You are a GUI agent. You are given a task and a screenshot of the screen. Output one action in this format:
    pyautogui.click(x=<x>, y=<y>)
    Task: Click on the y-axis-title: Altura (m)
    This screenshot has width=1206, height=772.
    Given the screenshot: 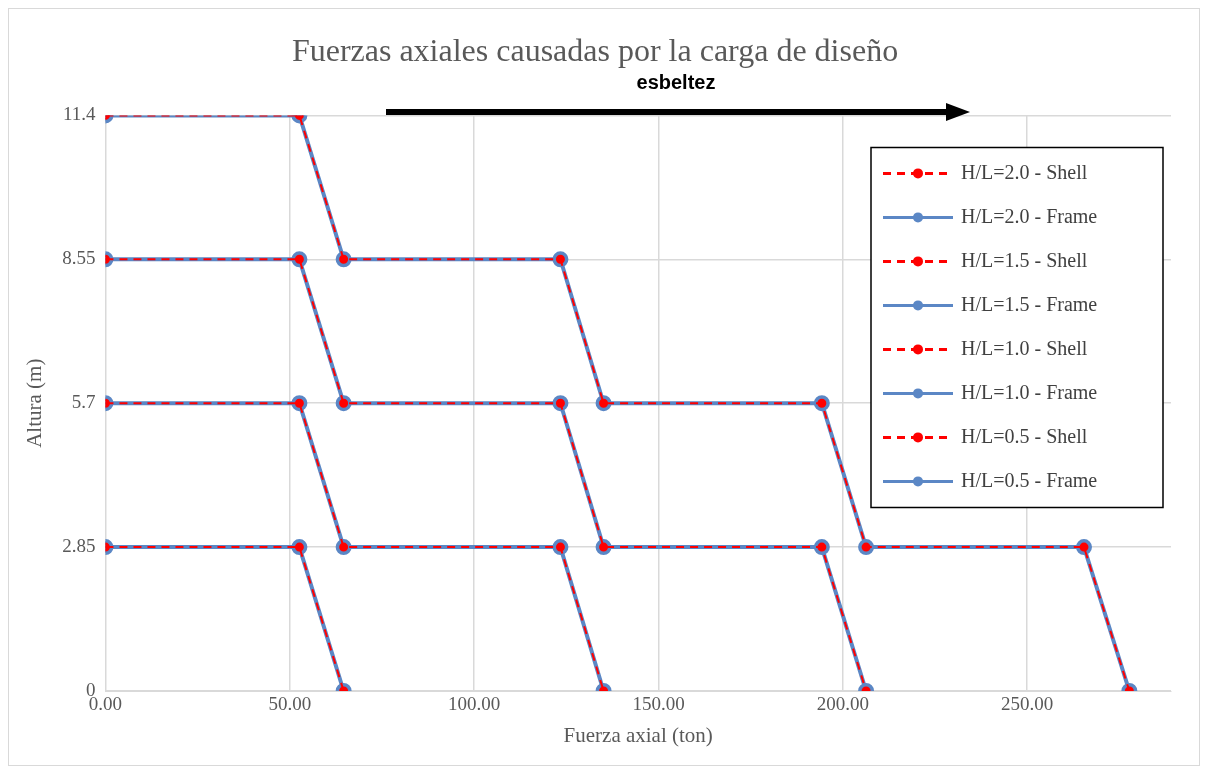 What is the action you would take?
    pyautogui.click(x=34, y=403)
    